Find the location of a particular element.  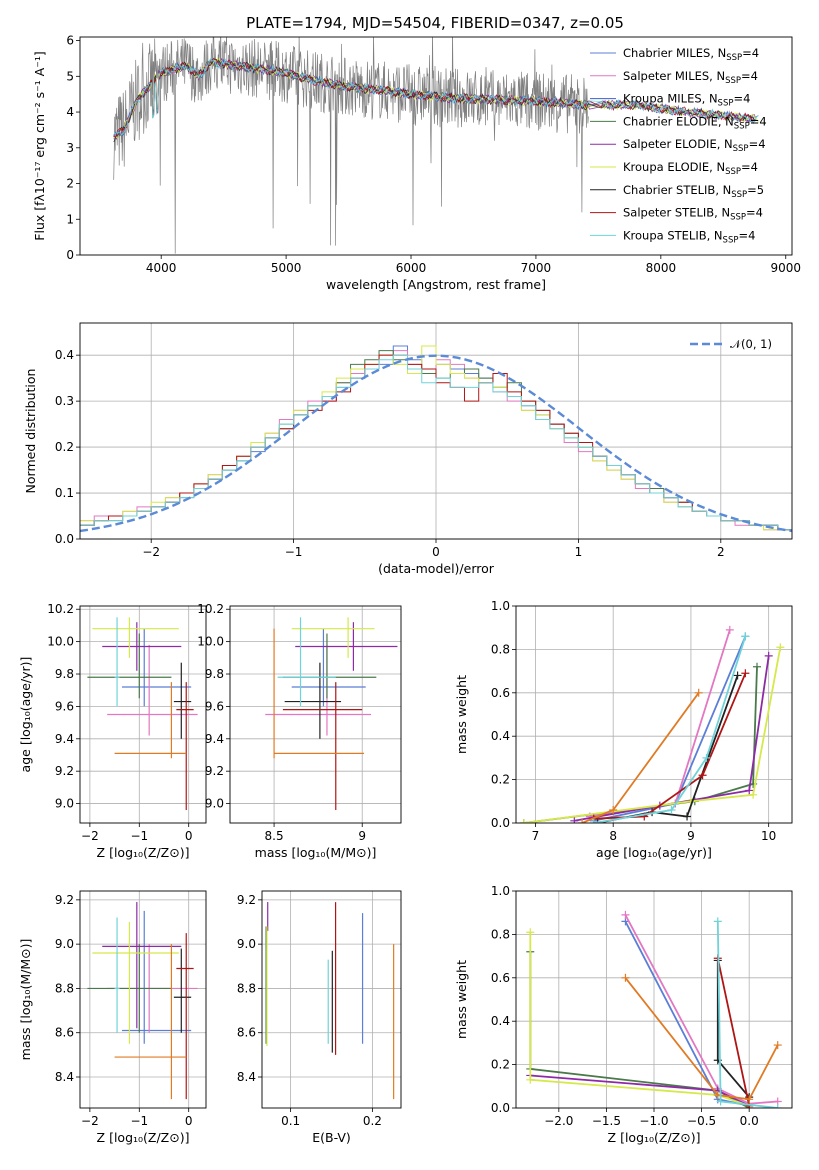

x-tick-label: 0.0 is located at coordinates (749, 1121).